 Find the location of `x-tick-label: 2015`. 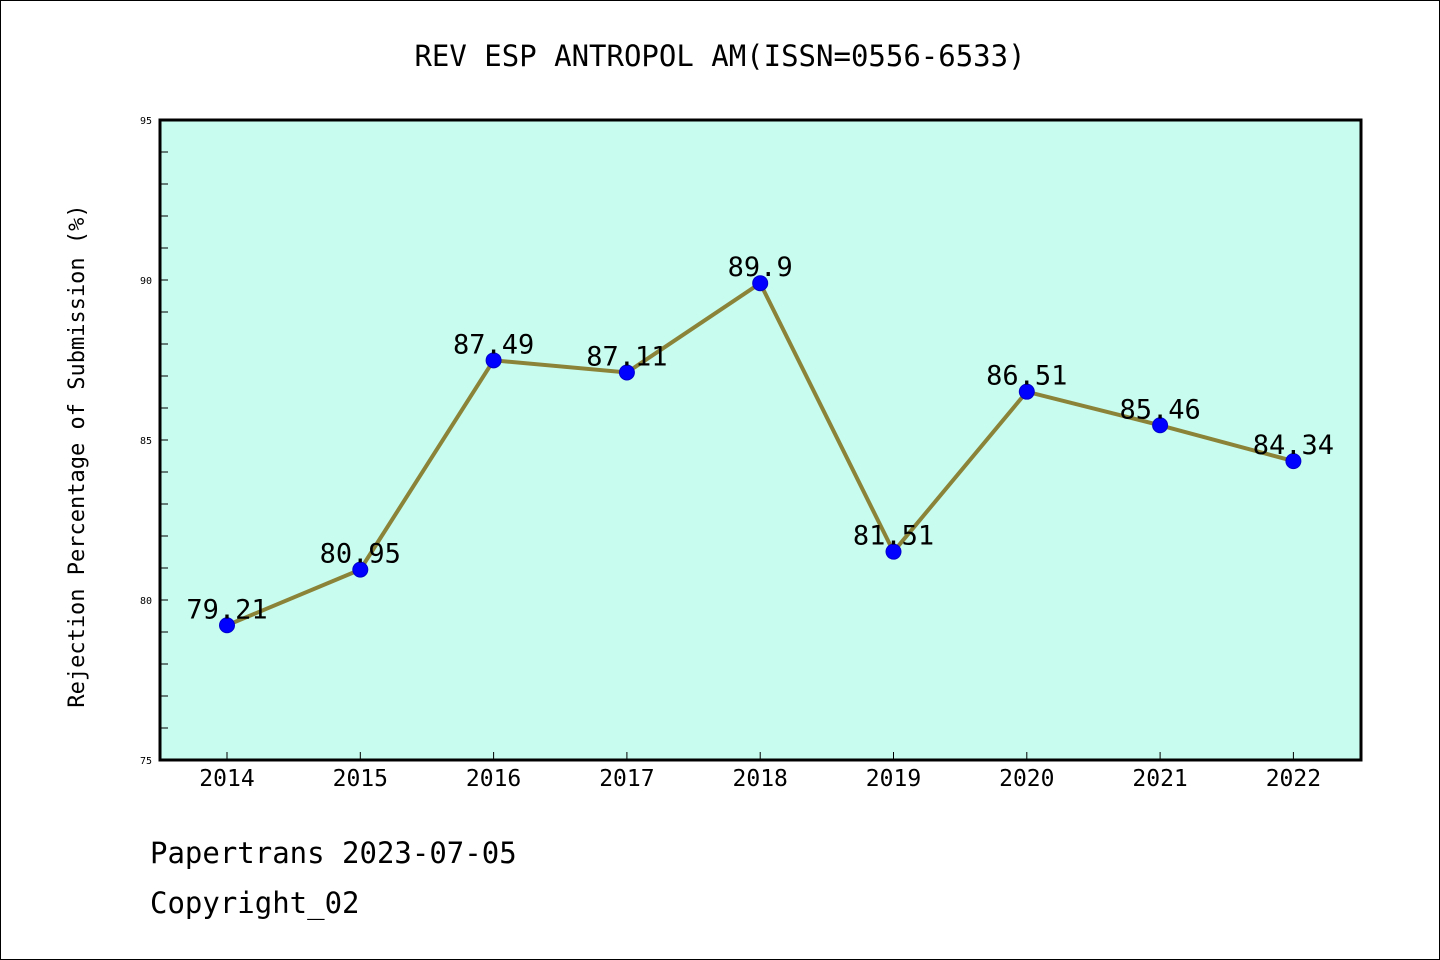

x-tick-label: 2015 is located at coordinates (360, 779).